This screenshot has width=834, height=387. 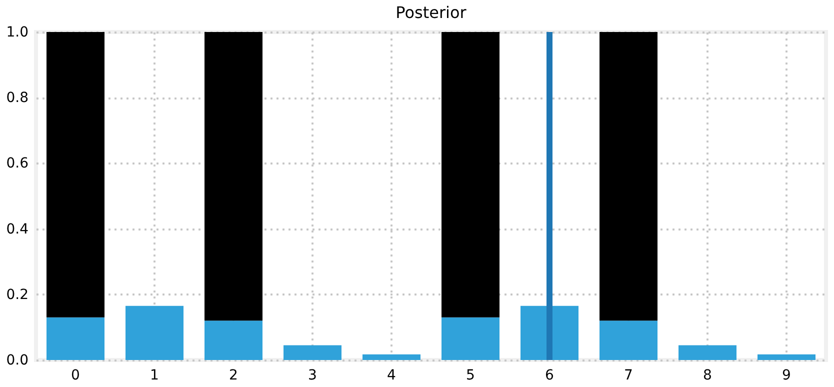 I want to click on x-tick-label: 4, so click(x=391, y=376).